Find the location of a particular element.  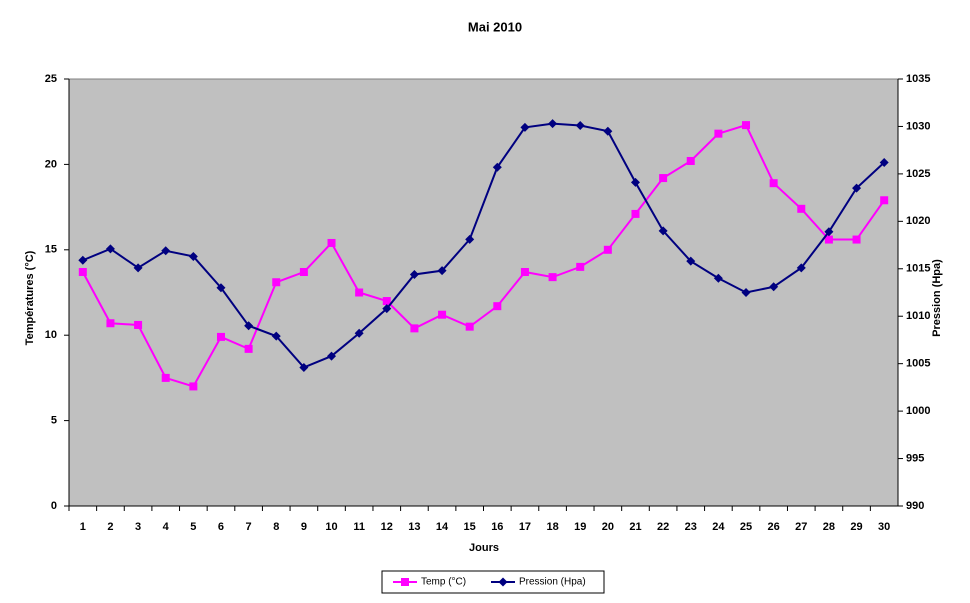

x-tick-label: 13 is located at coordinates (414, 527).